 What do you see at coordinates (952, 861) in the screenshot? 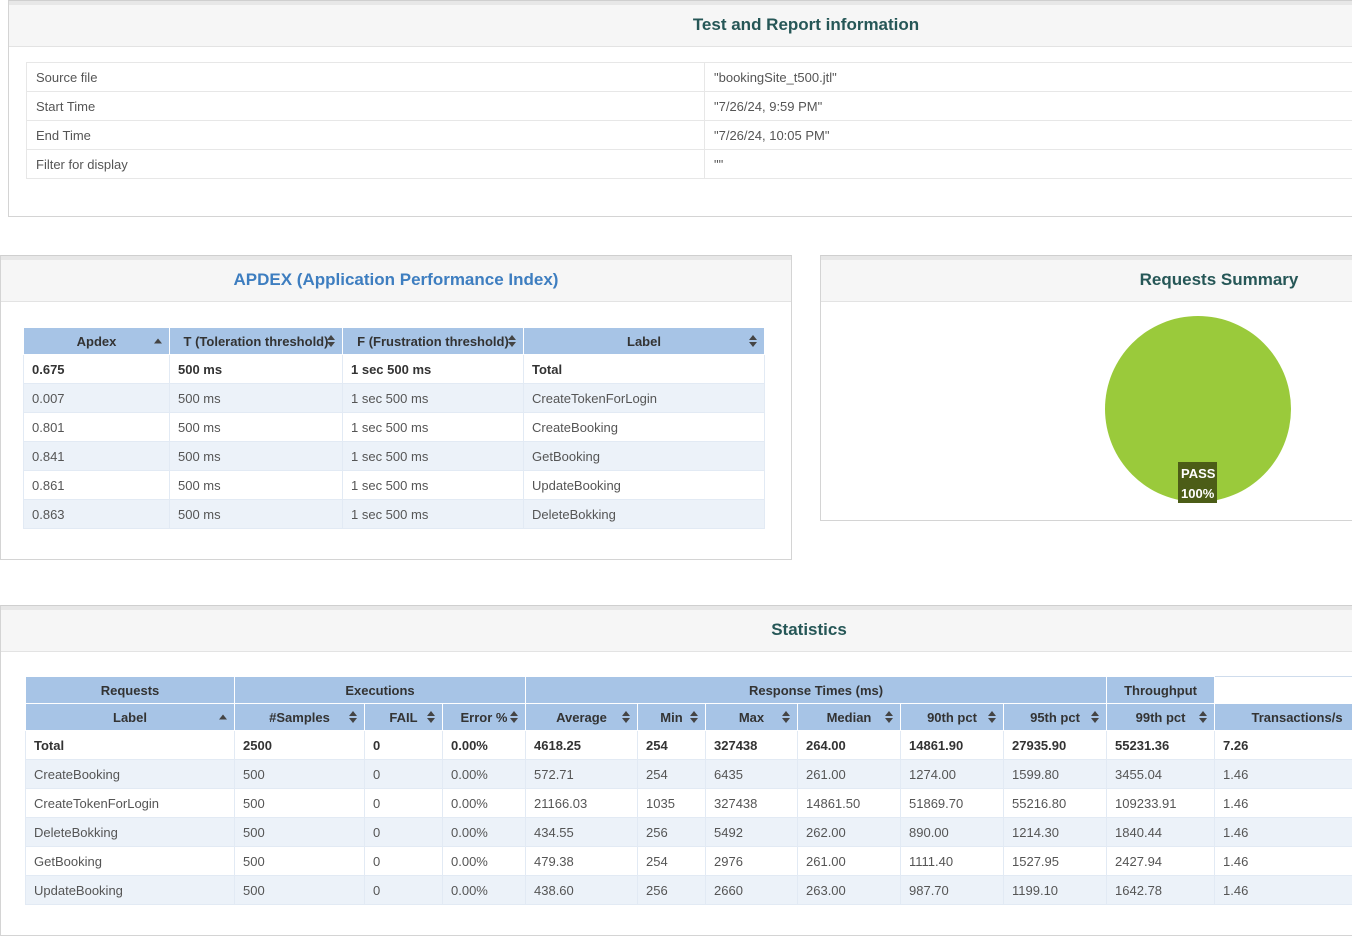
I see `cell: 1111.40` at bounding box center [952, 861].